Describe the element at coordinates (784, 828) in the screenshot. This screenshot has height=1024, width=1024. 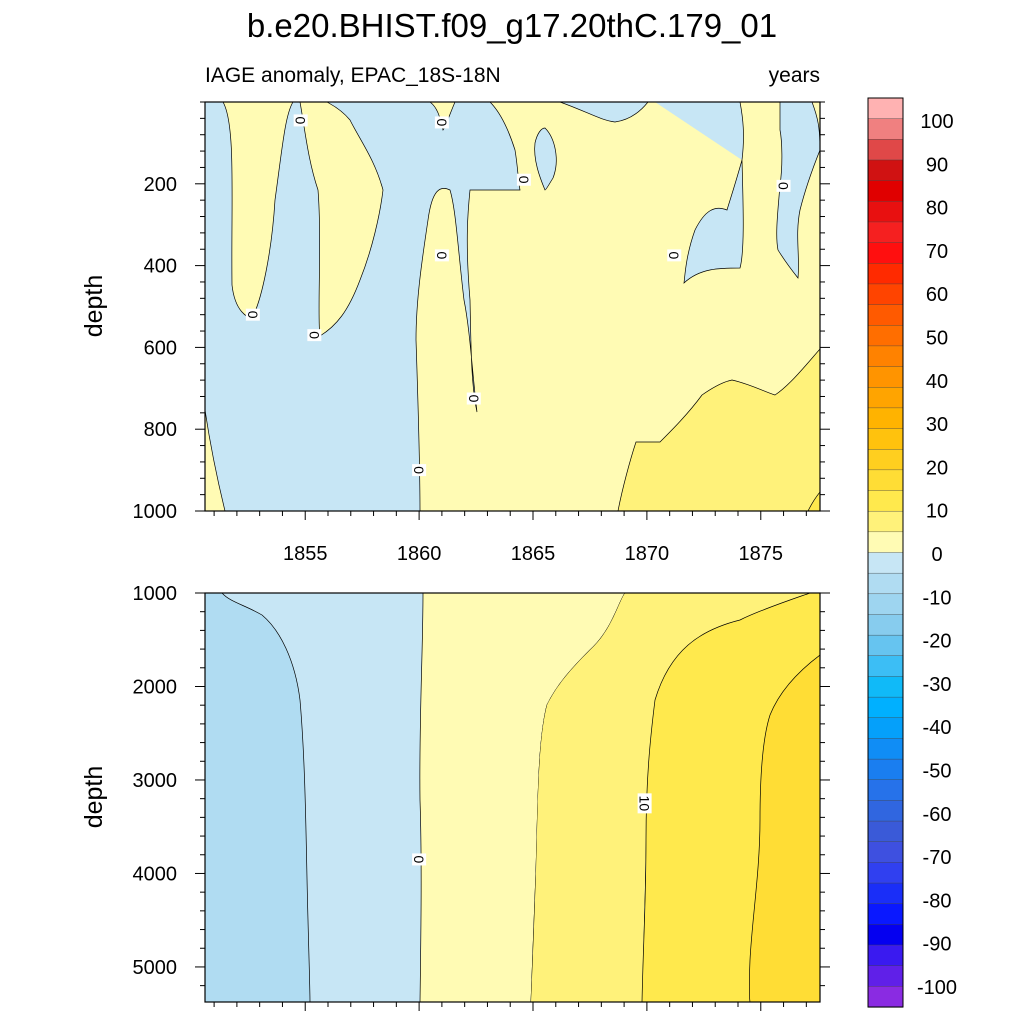
I see `bot-fill-plus30` at that location.